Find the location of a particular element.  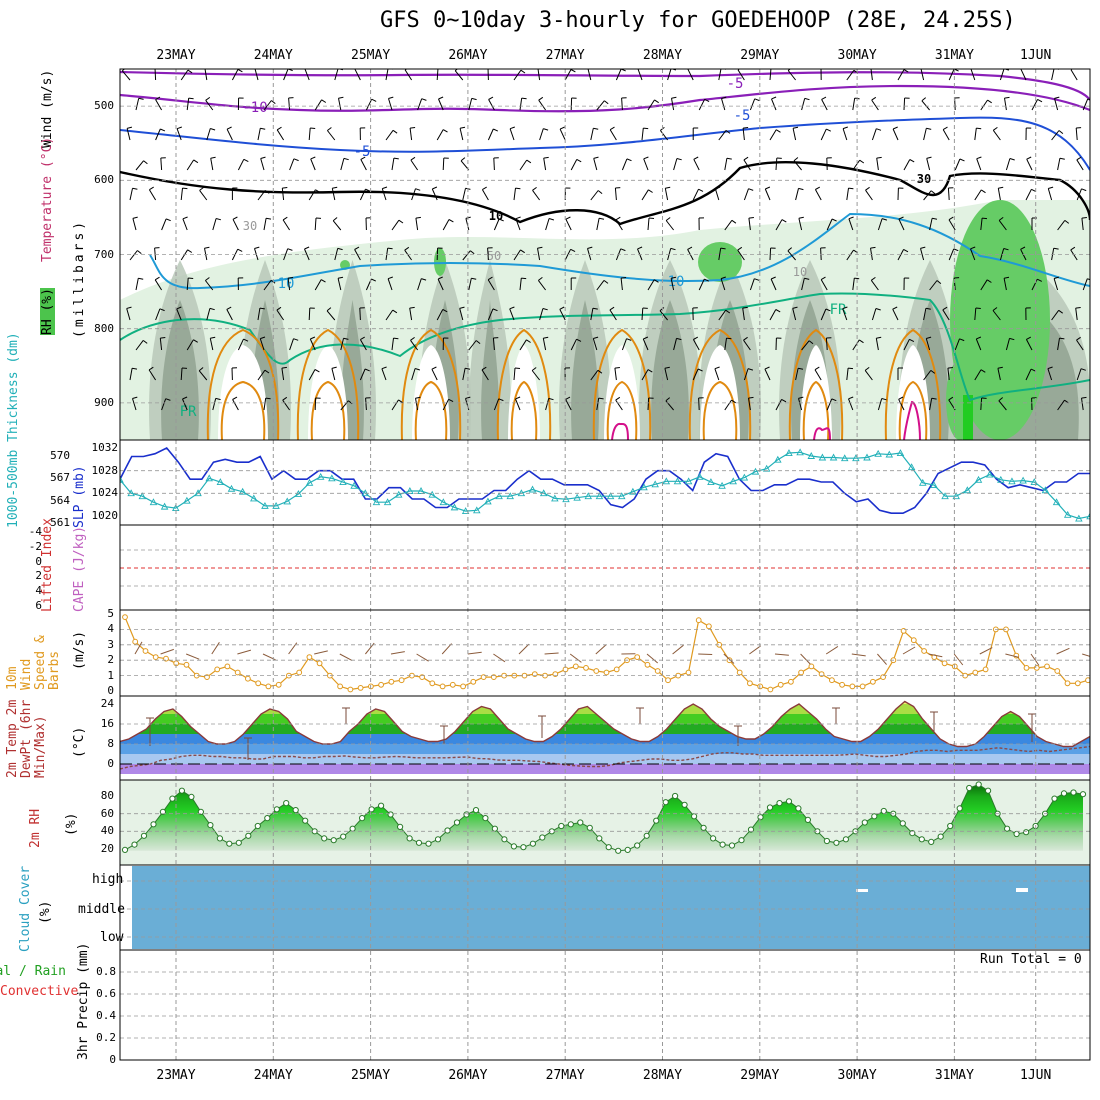

contour-label: 10 is located at coordinates (286, 284).